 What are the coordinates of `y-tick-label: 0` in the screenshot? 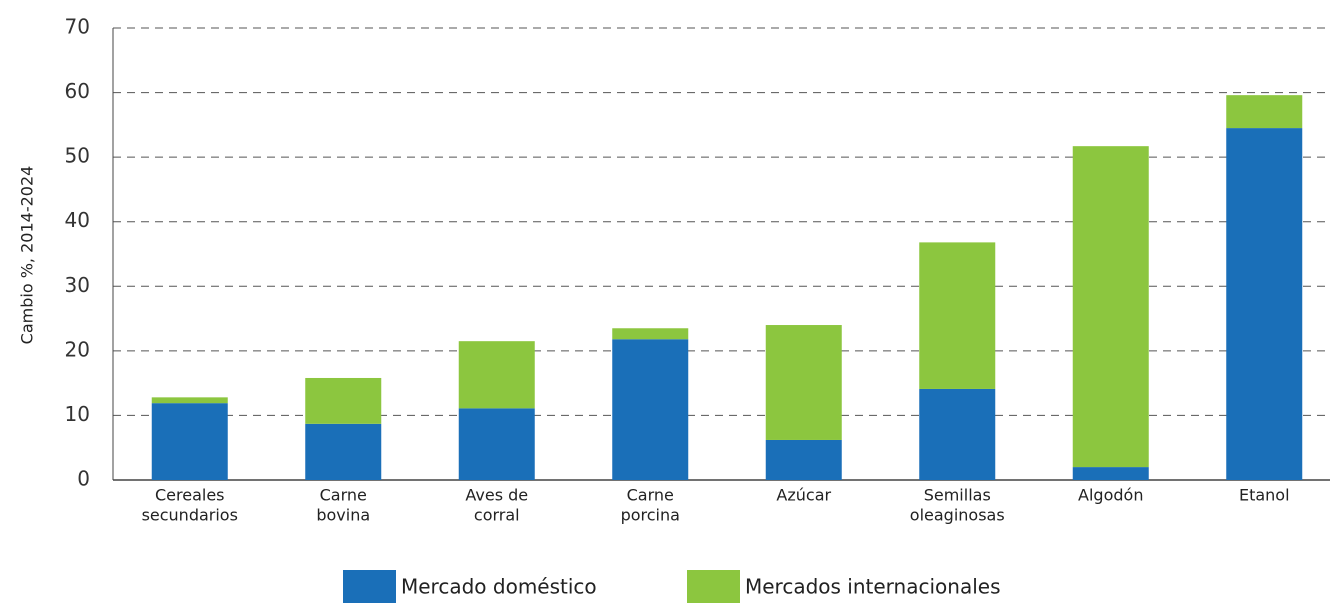 It's located at (83, 479).